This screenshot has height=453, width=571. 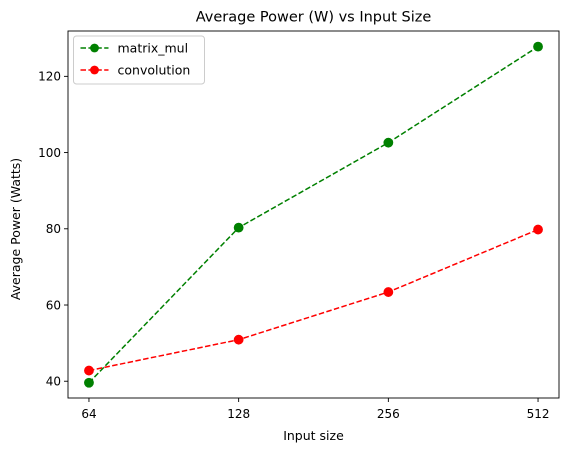 I want to click on legend-item: convolution, so click(x=135, y=70).